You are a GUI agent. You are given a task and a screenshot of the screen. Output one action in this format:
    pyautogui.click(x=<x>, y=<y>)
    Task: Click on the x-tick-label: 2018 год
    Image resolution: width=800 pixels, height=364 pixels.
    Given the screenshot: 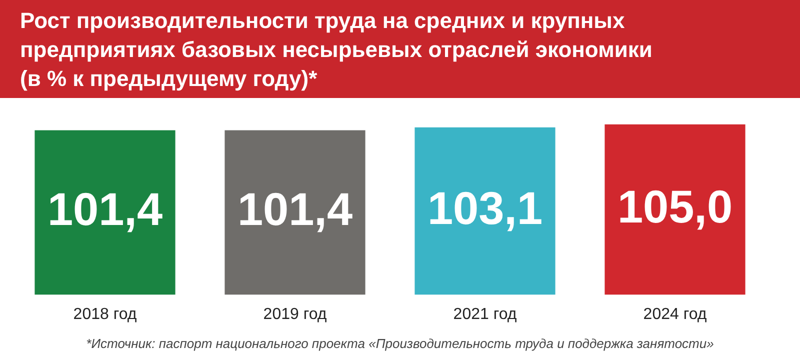 What is the action you would take?
    pyautogui.click(x=105, y=314)
    